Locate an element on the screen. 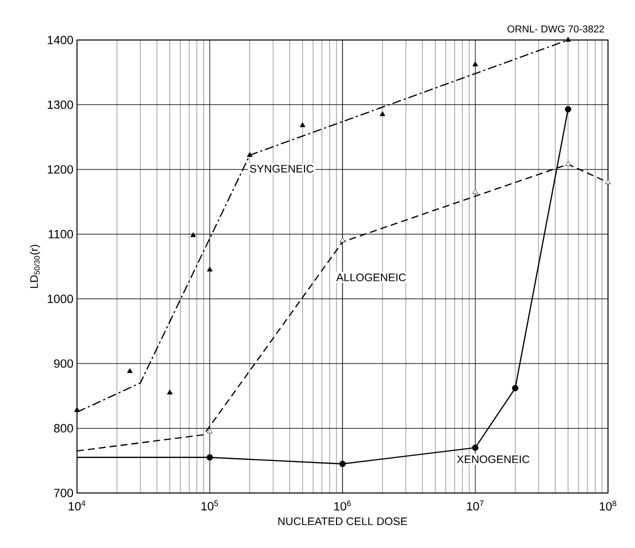 This screenshot has width=635, height=548. y-tick-label: 1100 is located at coordinates (61, 234).